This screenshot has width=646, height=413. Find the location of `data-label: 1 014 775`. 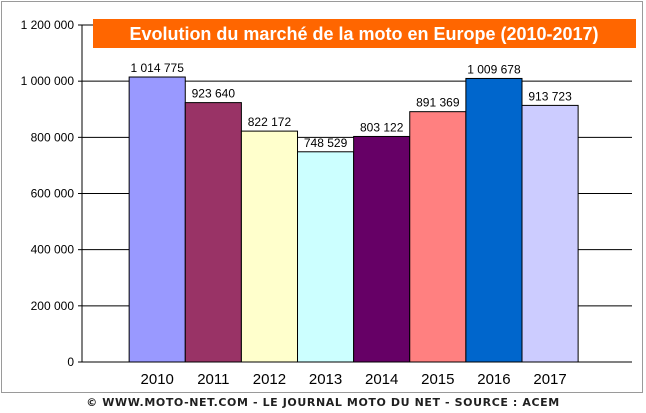

data-label: 1 014 775 is located at coordinates (158, 68).